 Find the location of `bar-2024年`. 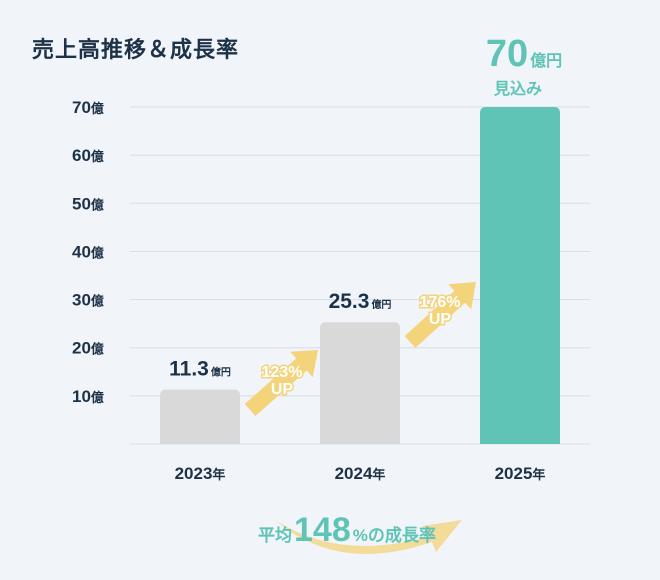

bar-2024年 is located at coordinates (360, 383).